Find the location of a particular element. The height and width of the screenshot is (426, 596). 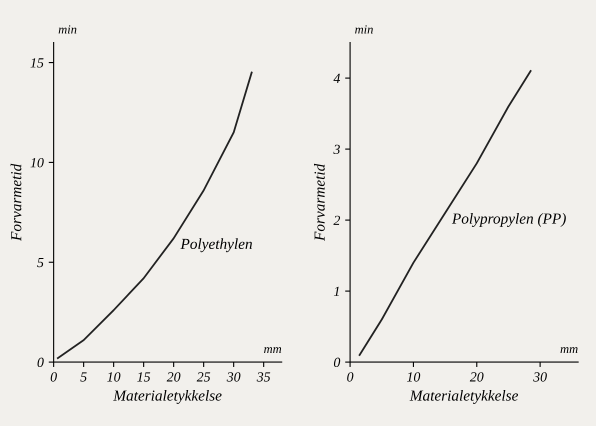

series-label: Polypropylen (PP) is located at coordinates (509, 220).